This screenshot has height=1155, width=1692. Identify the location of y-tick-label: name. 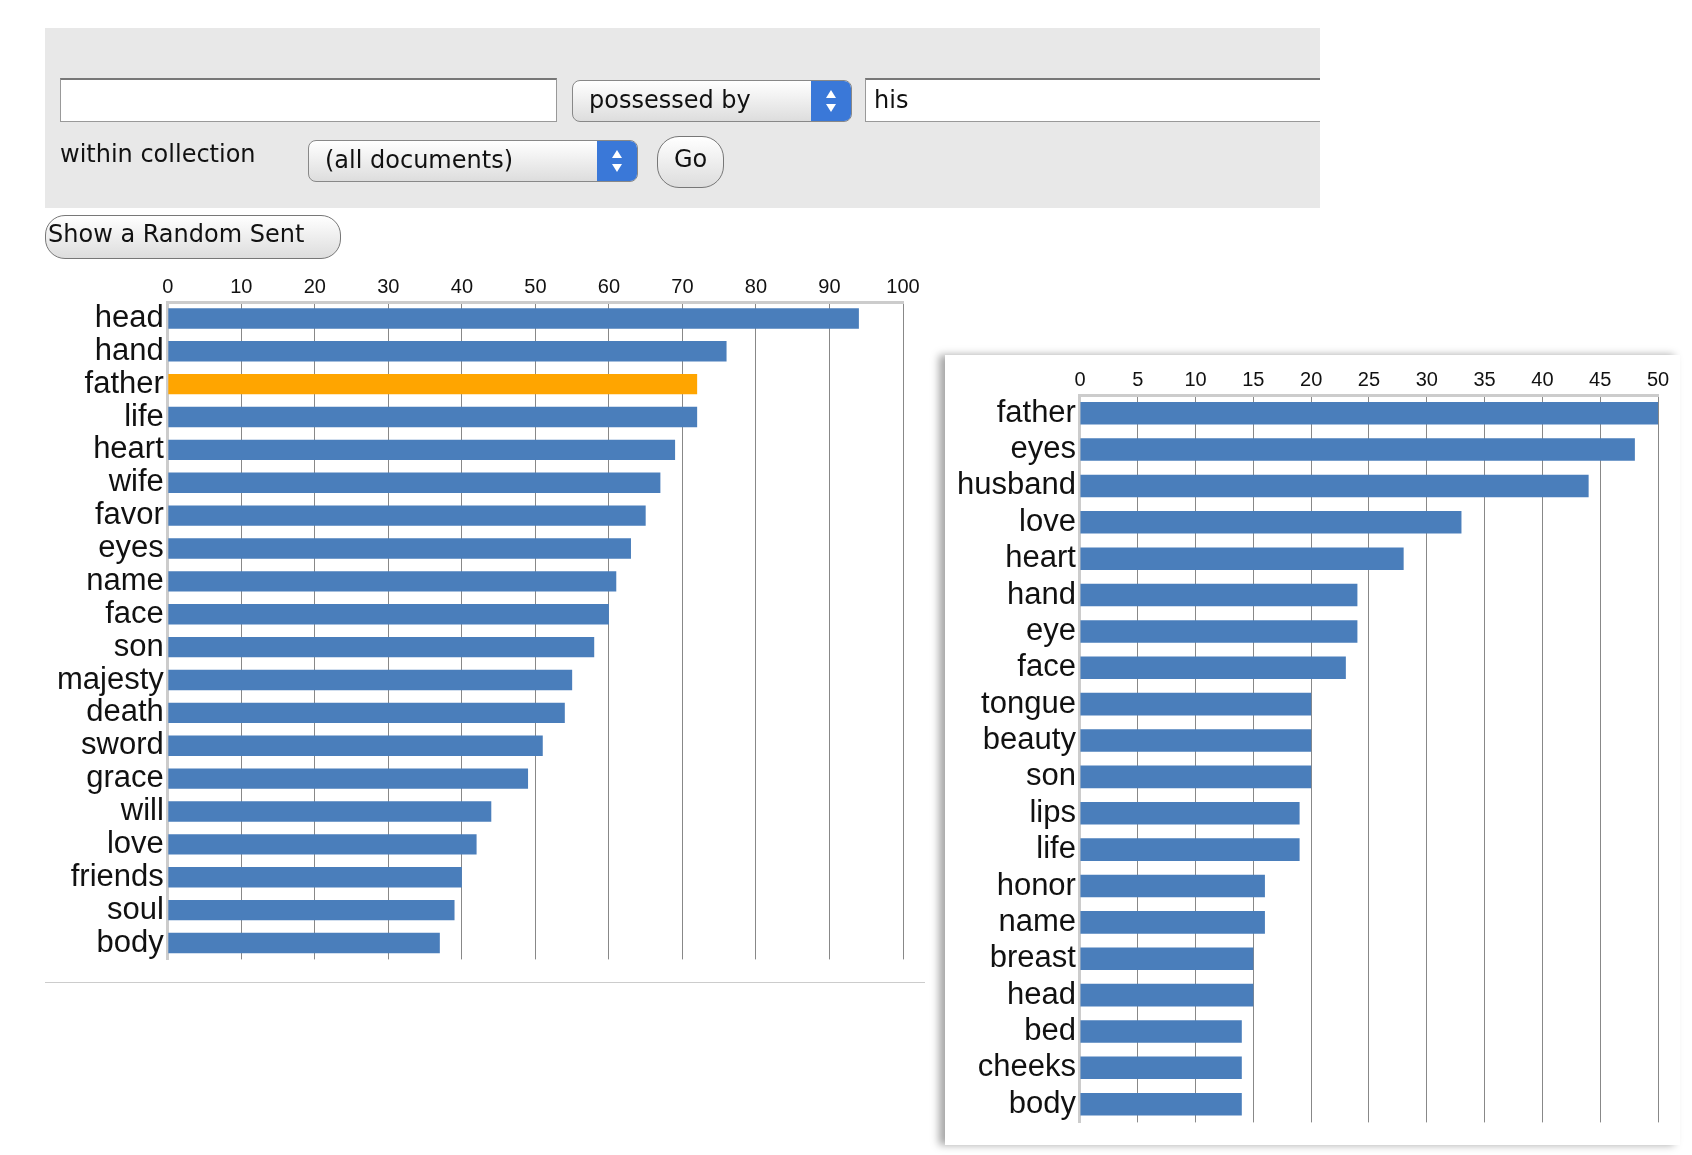
(1037, 920).